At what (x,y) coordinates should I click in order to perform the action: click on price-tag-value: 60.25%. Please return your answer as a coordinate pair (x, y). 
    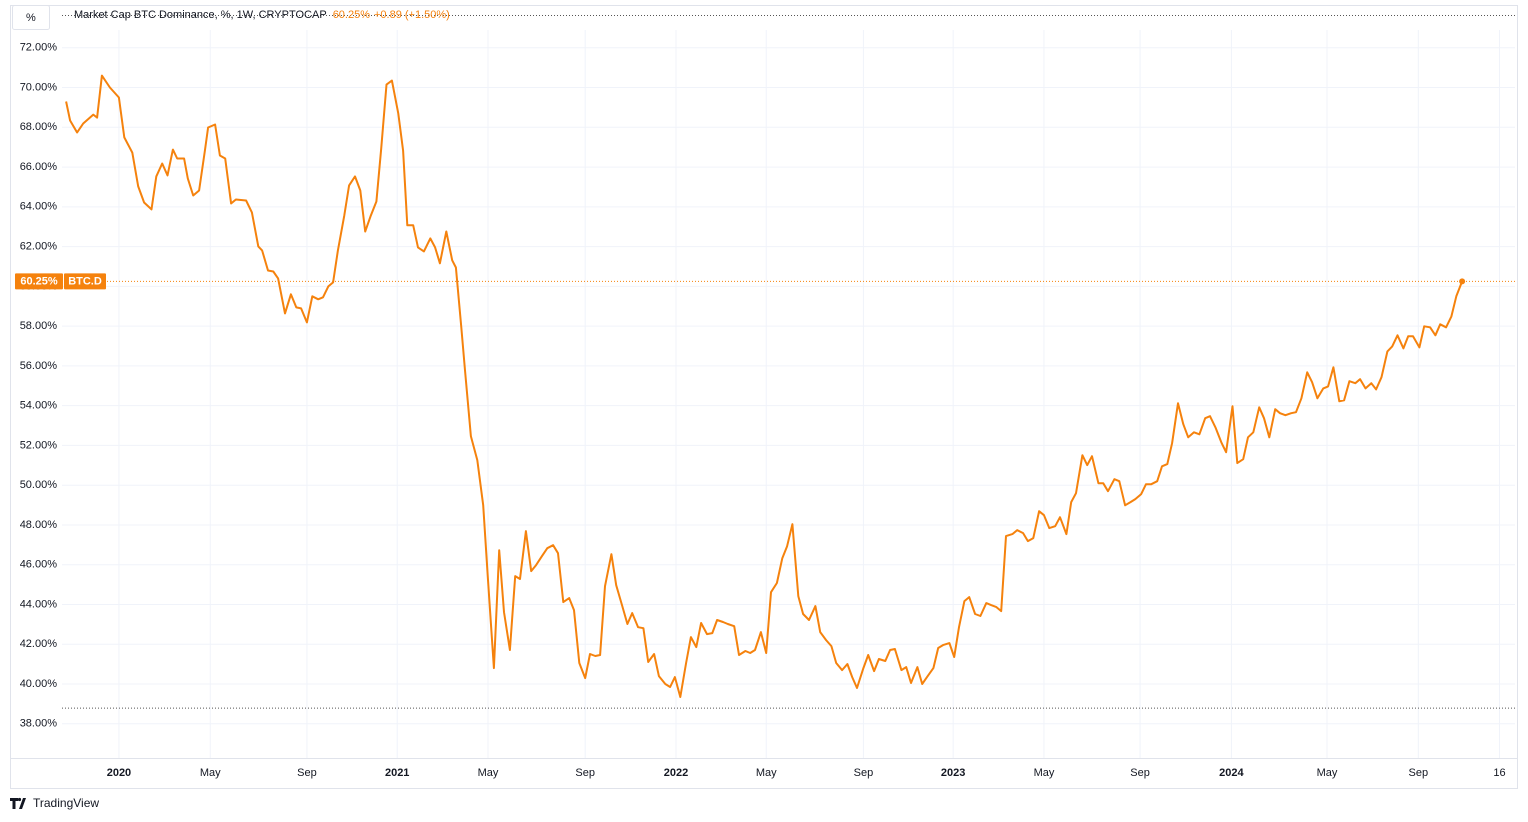
    Looking at the image, I should click on (39, 281).